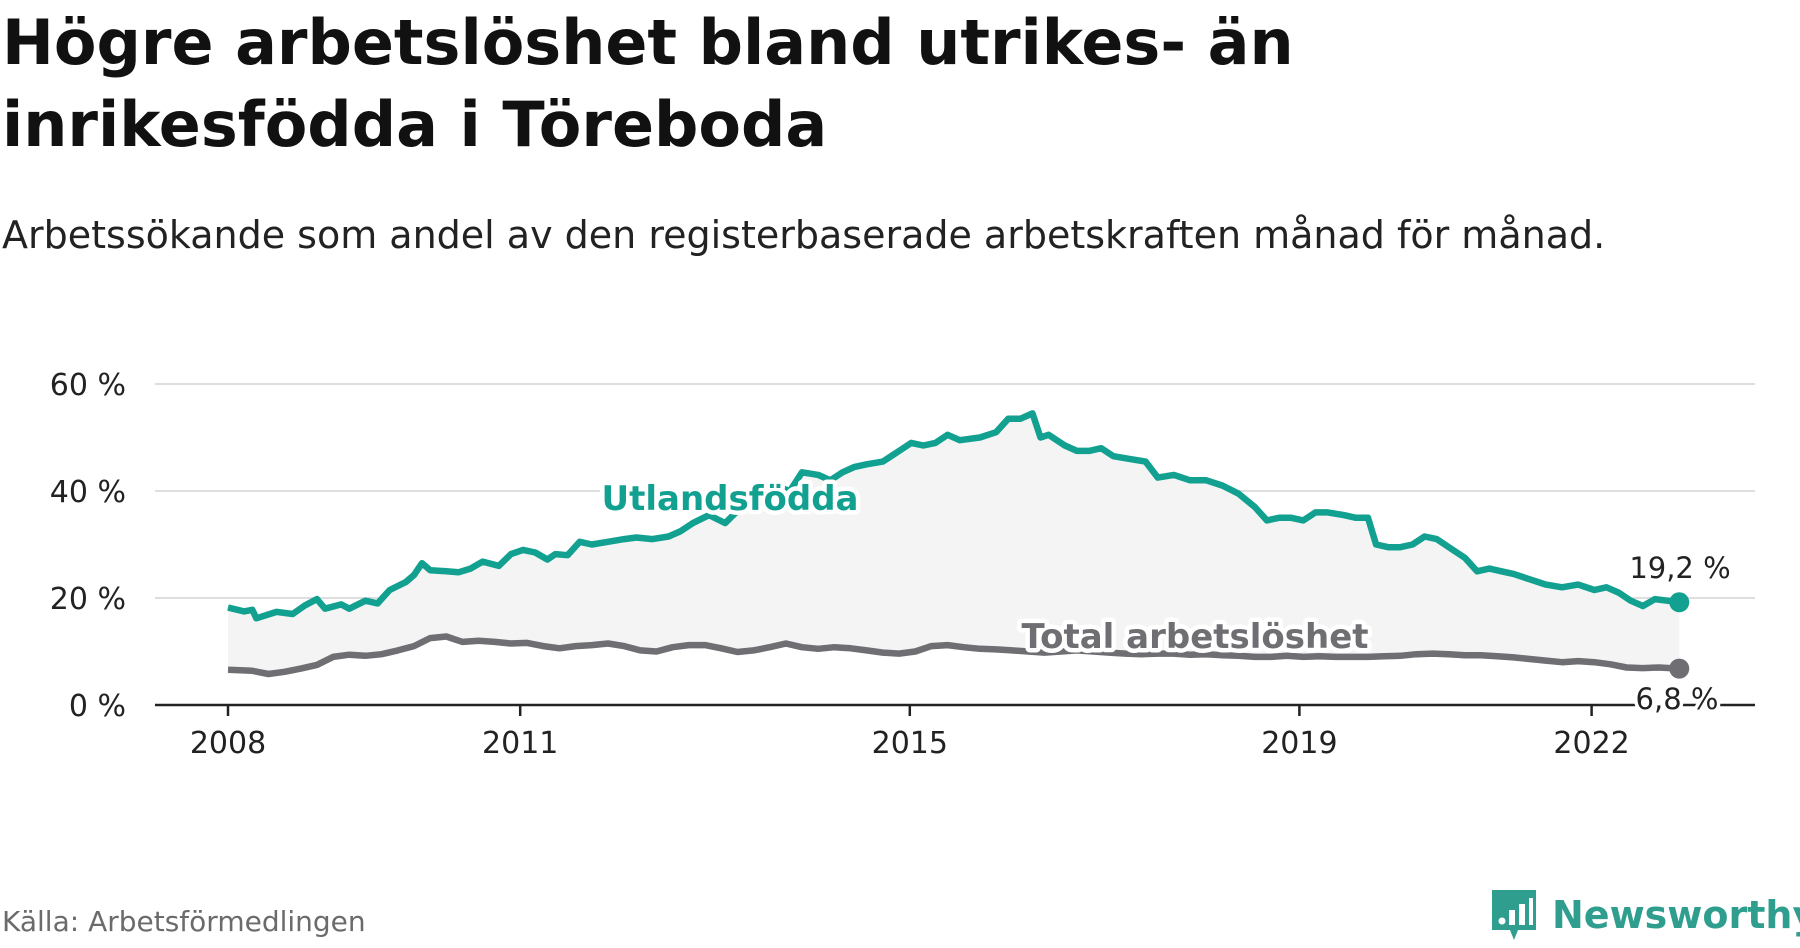 Image resolution: width=1800 pixels, height=948 pixels. Describe the element at coordinates (1677, 699) in the screenshot. I see `end-label-total: 6,8 %` at that location.